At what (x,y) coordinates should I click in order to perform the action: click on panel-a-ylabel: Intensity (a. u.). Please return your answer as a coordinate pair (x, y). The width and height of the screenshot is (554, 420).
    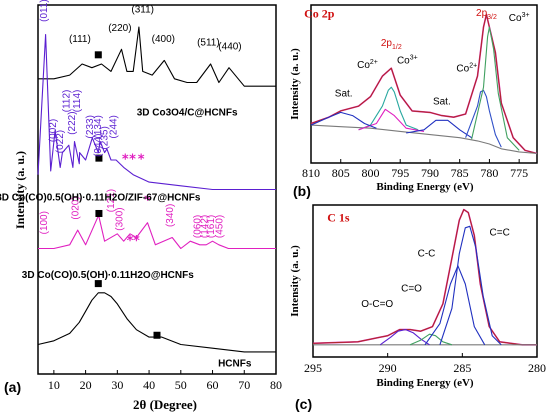
    Looking at the image, I should click on (20, 190).